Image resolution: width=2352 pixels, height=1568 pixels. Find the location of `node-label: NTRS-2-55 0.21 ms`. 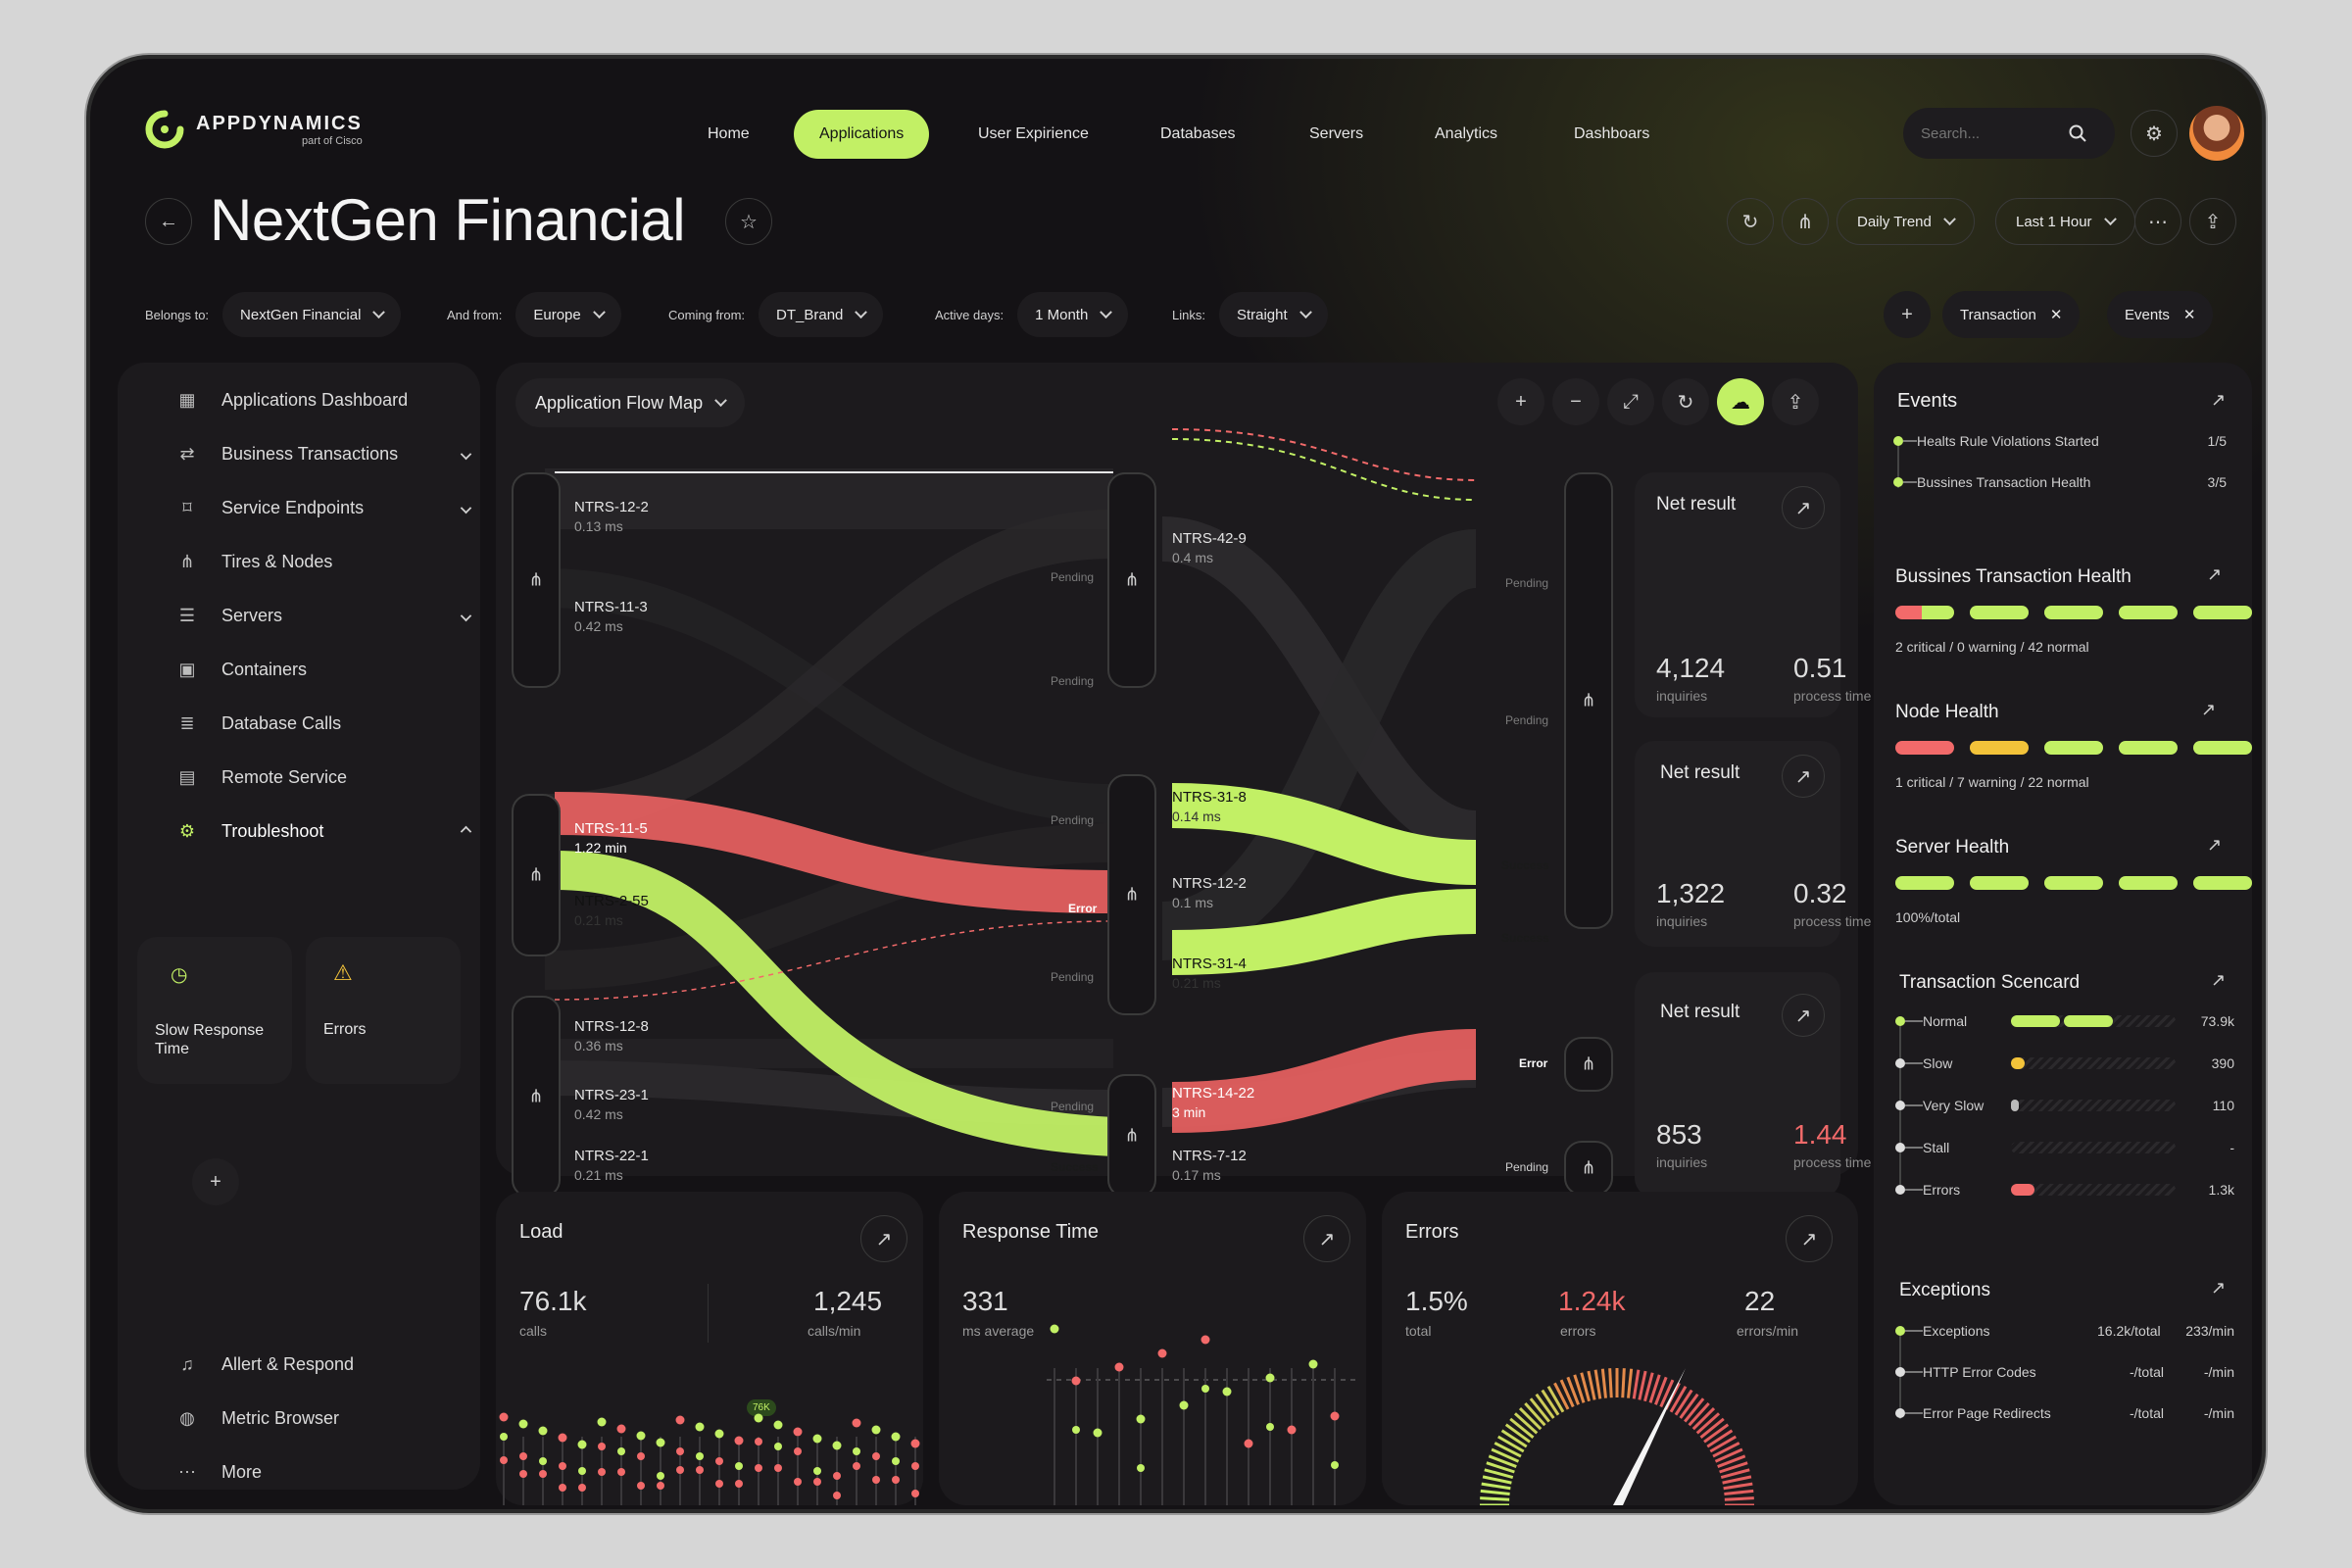

node-label: NTRS-2-55 0.21 ms is located at coordinates (611, 910).